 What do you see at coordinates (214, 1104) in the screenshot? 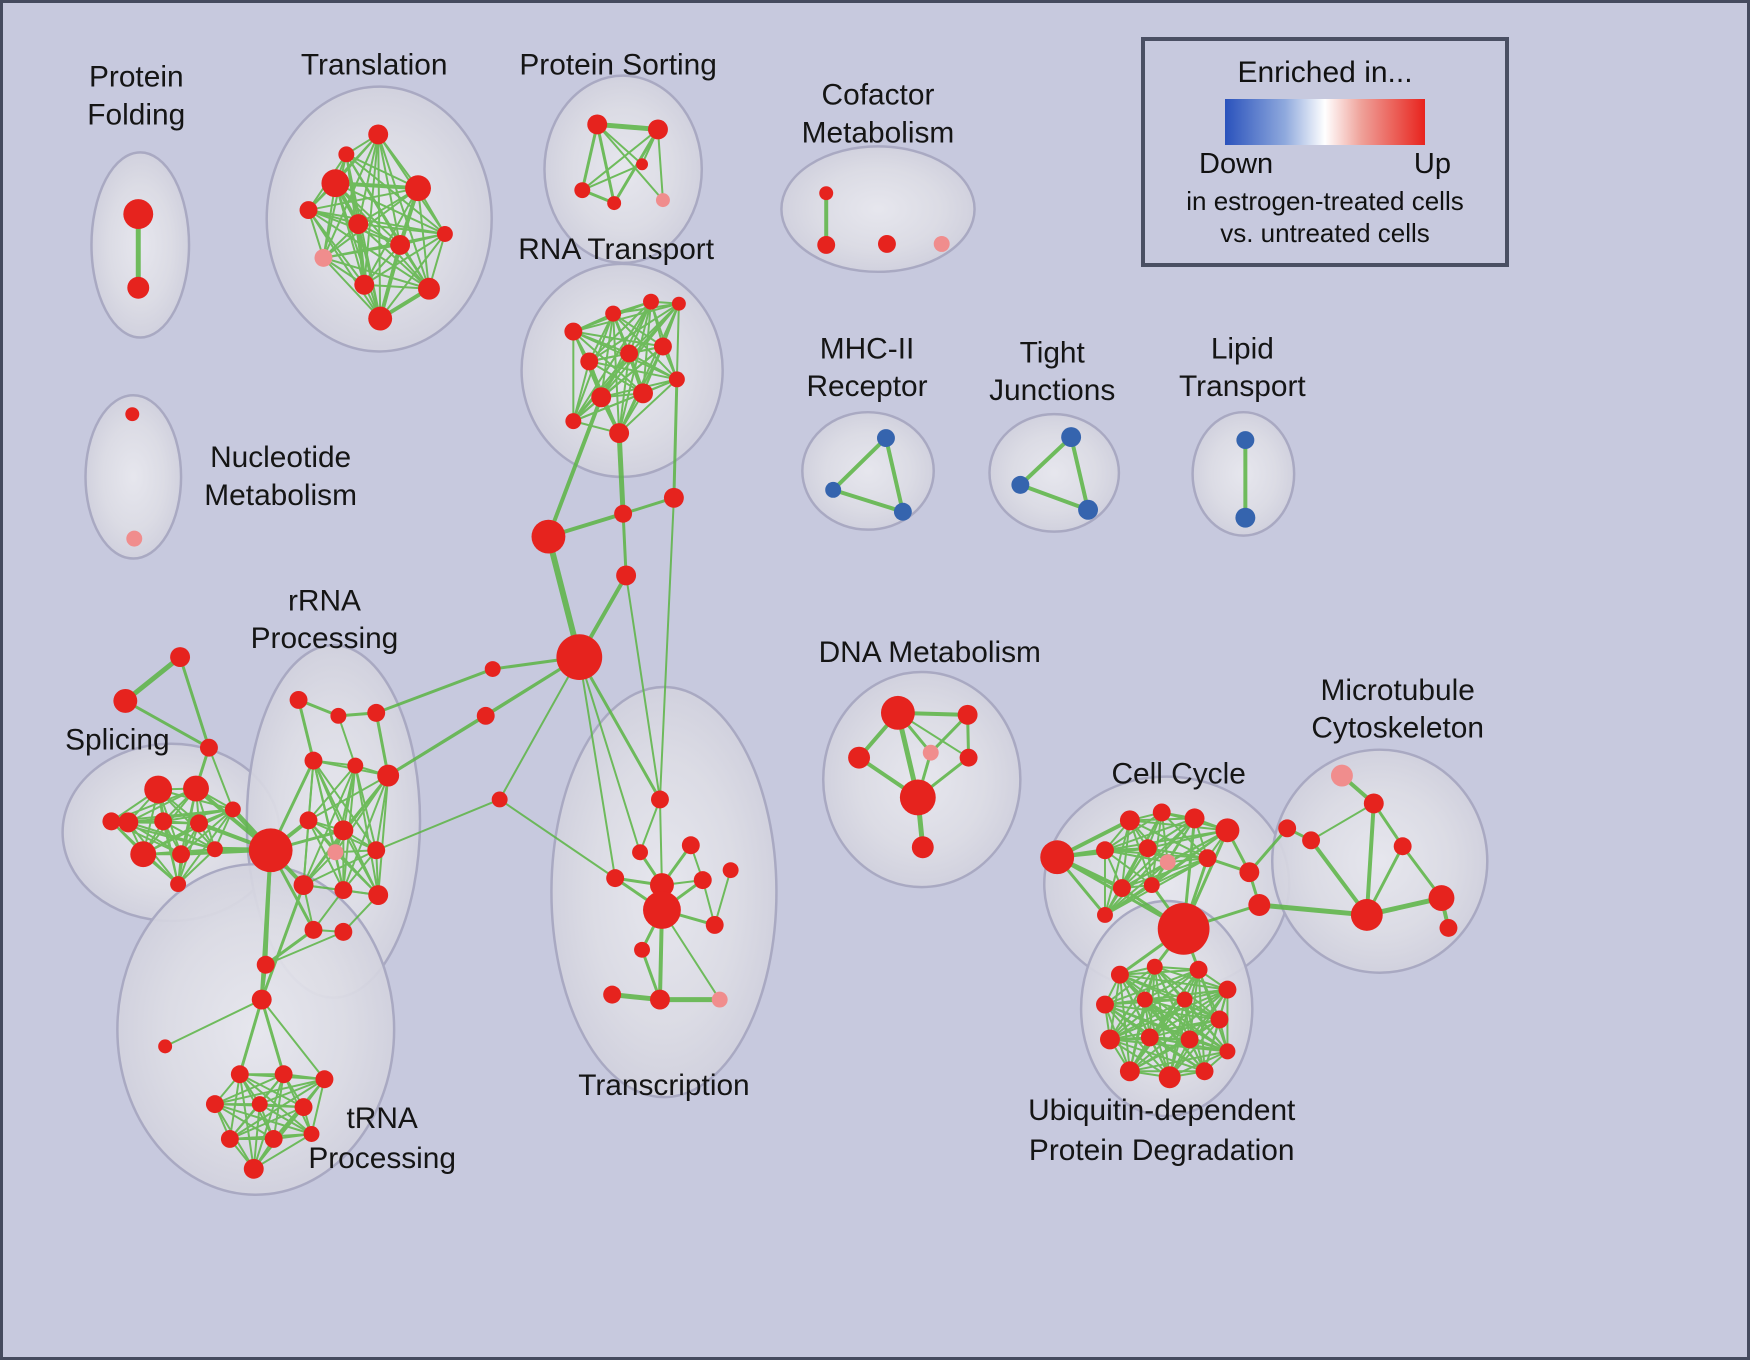
I see `geneset-node-TN6` at bounding box center [214, 1104].